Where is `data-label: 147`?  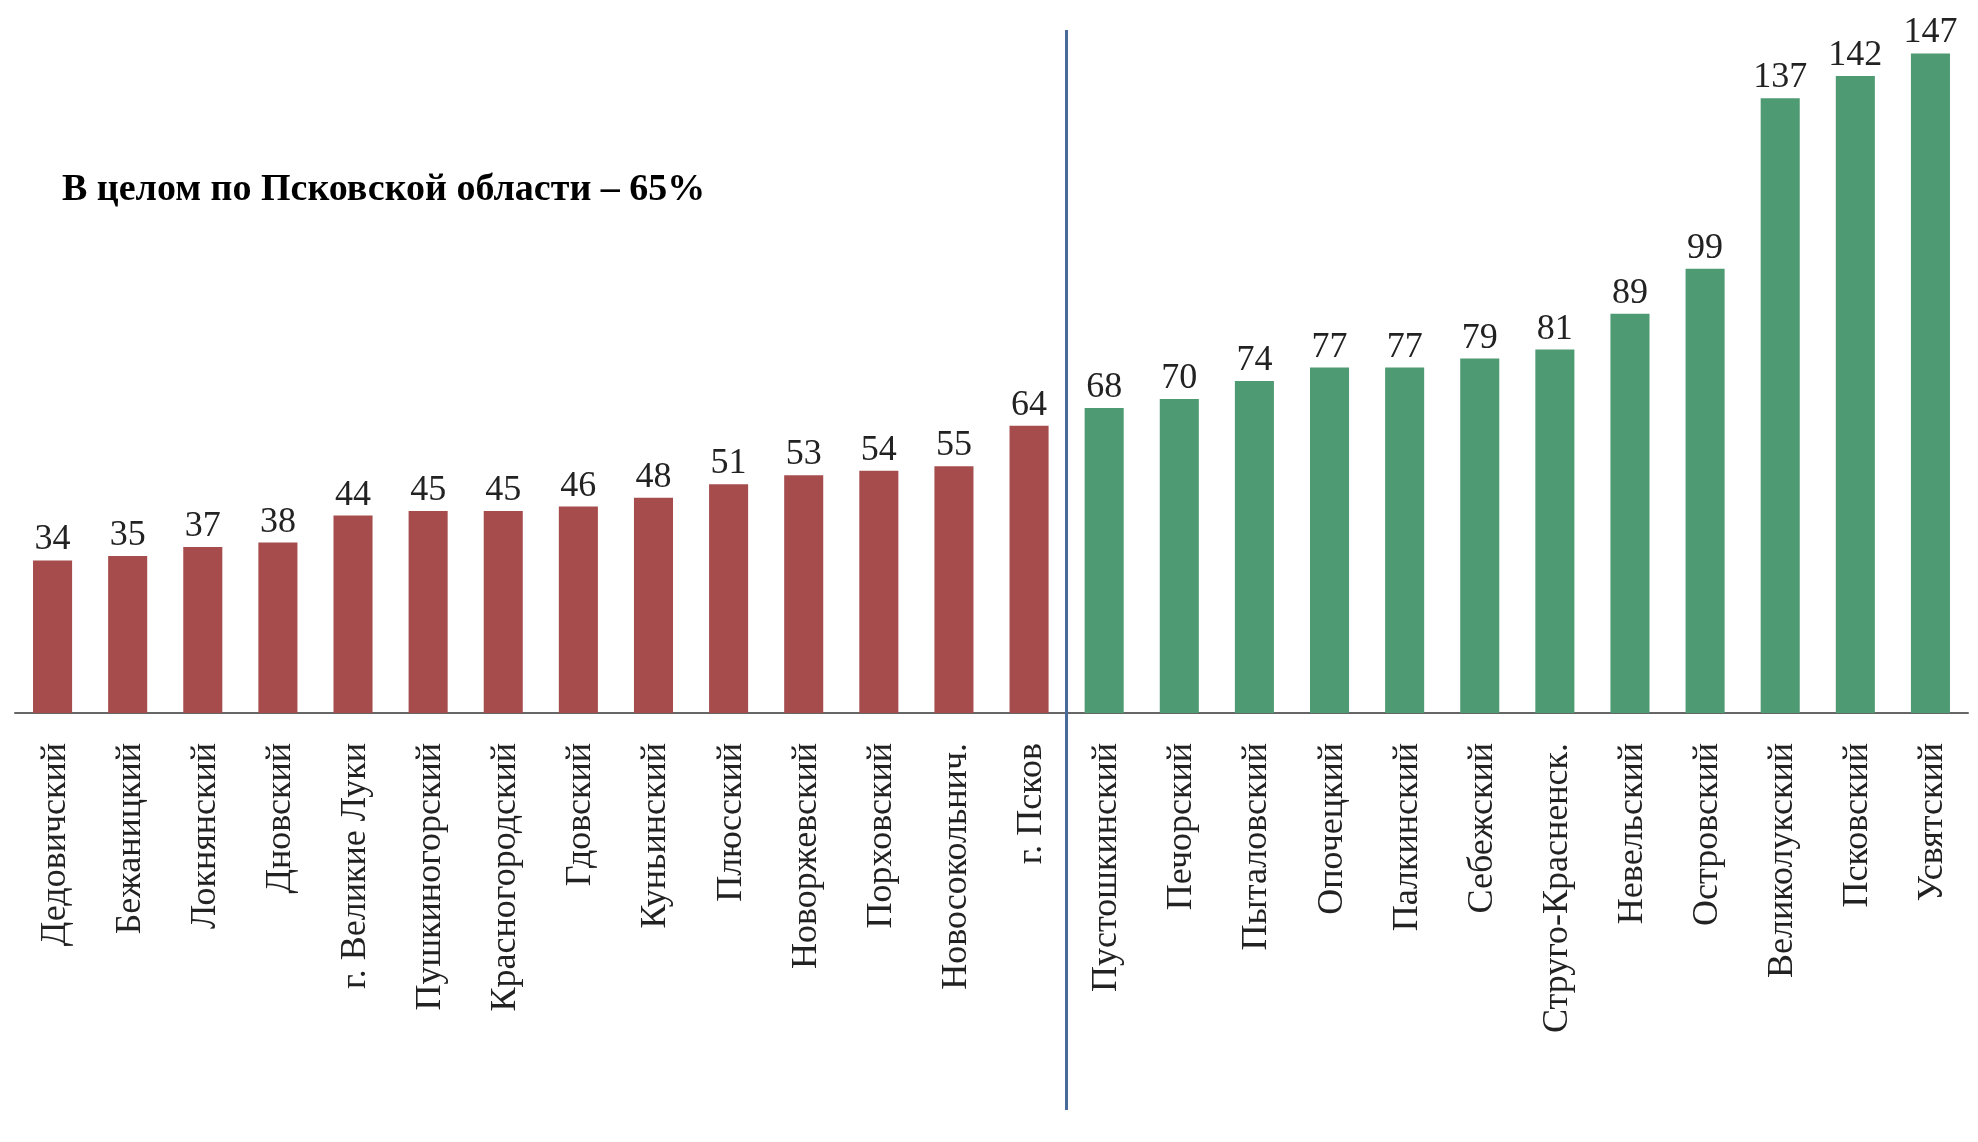 data-label: 147 is located at coordinates (1930, 30).